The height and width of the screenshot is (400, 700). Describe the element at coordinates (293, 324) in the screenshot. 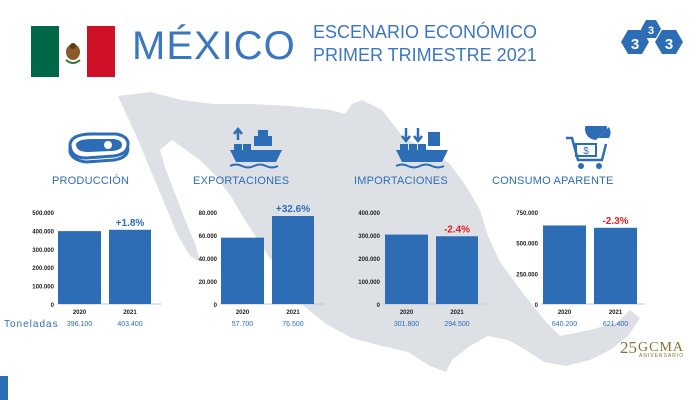

I see `value-label: 76.500` at that location.